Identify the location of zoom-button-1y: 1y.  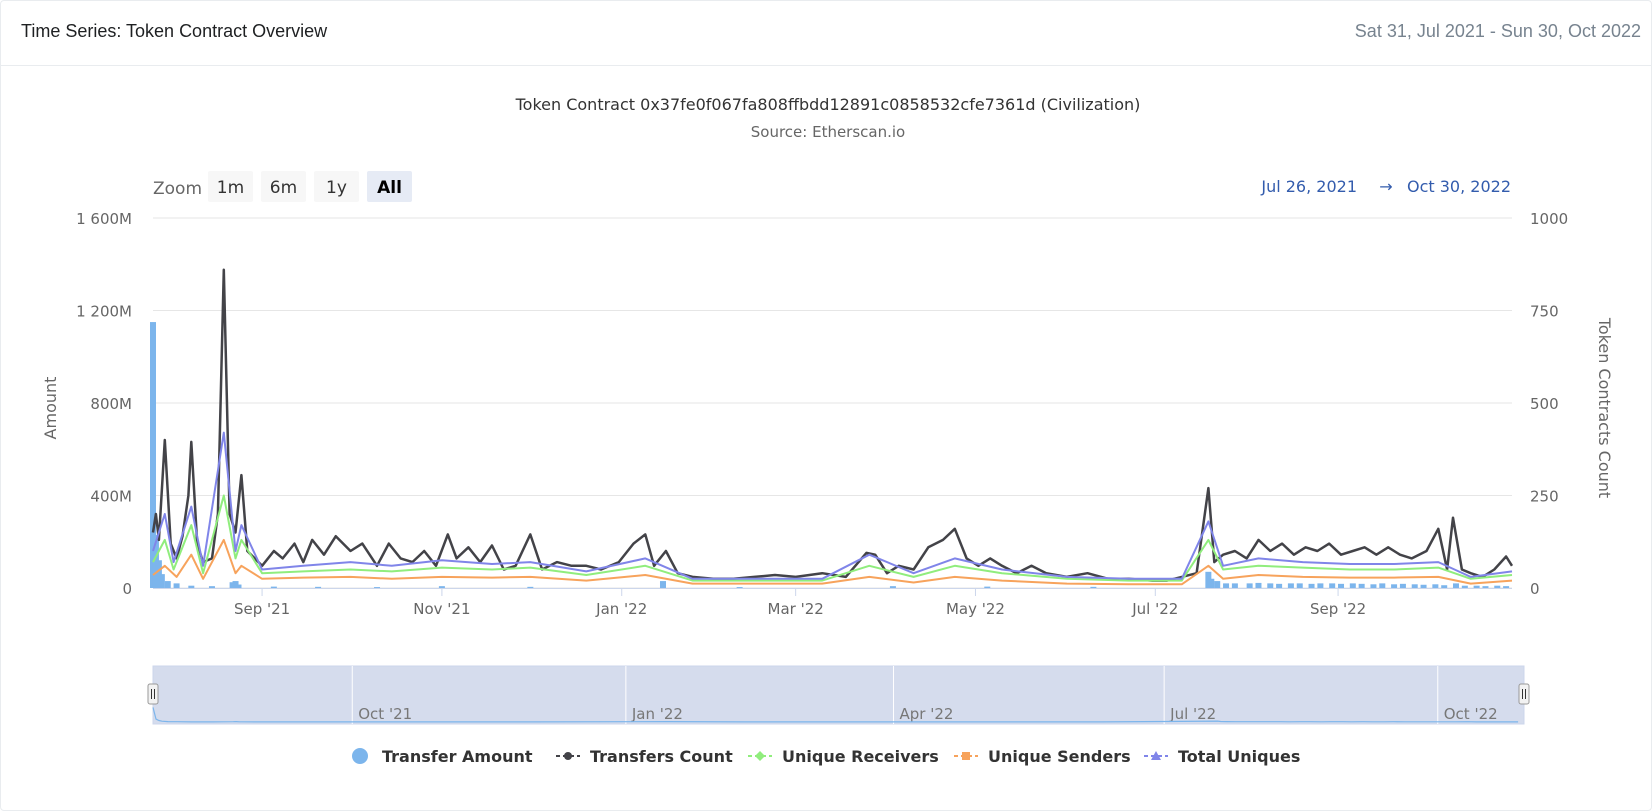
(336, 186).